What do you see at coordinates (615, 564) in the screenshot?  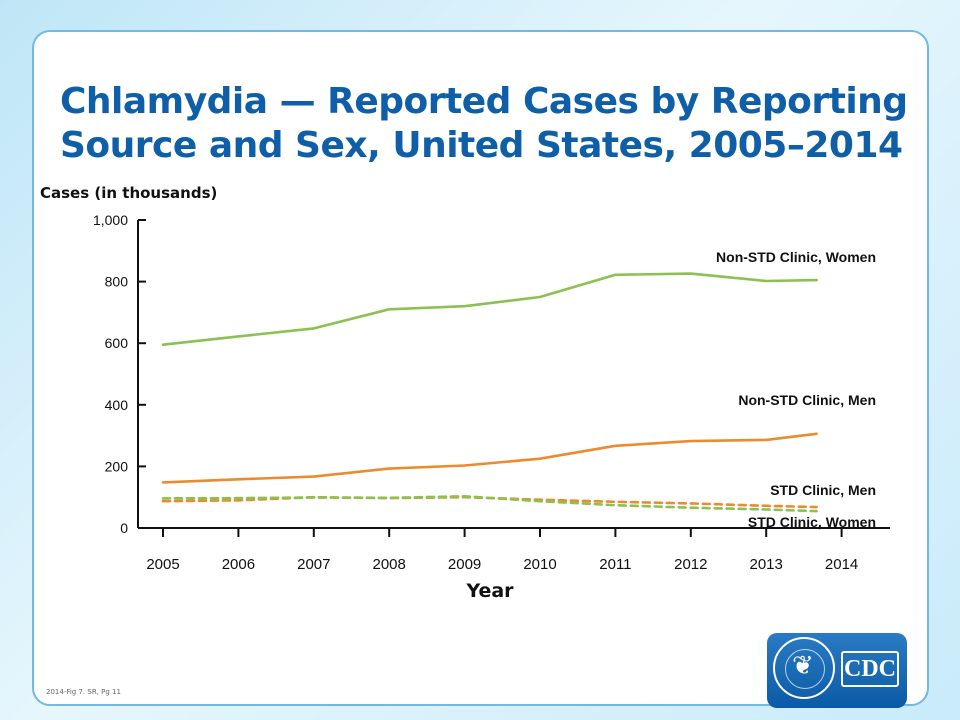 I see `x-tick-label: 2011` at bounding box center [615, 564].